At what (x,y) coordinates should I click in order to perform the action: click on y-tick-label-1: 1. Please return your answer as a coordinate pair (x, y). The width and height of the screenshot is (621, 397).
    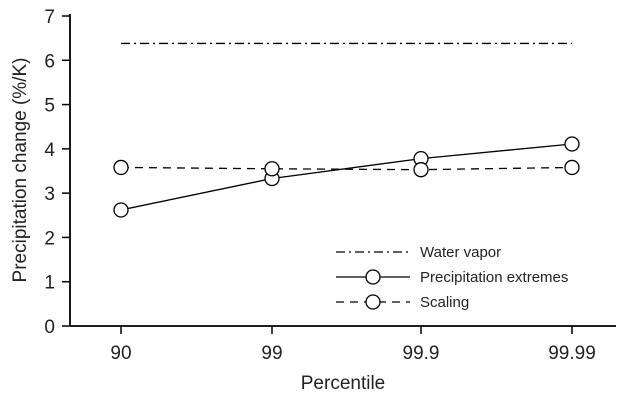
    Looking at the image, I should click on (49, 283).